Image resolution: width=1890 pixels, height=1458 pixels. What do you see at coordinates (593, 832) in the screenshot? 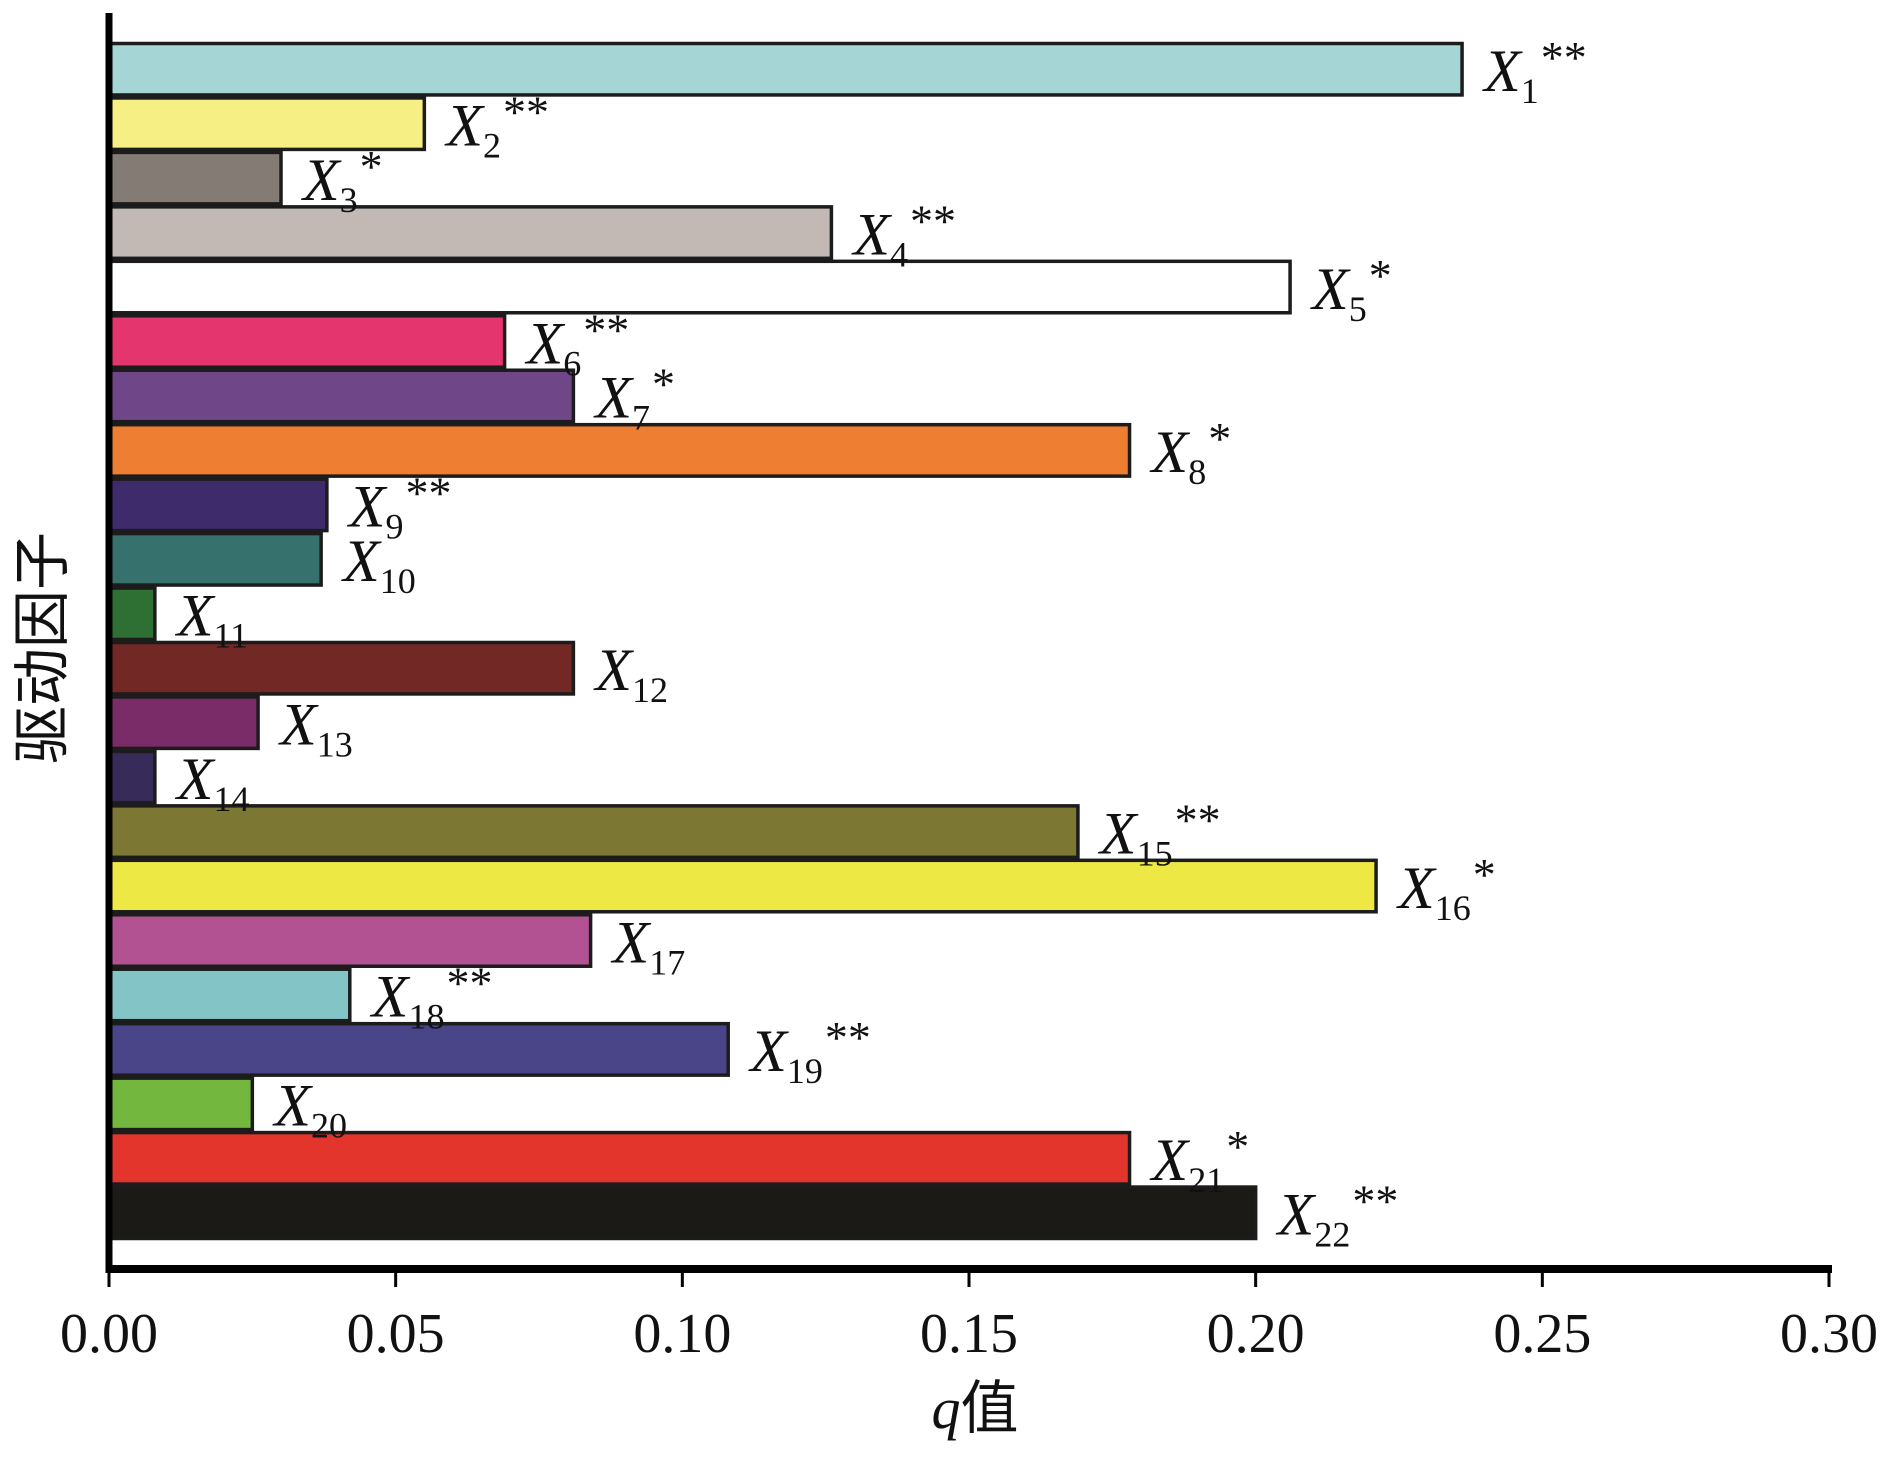
I see `bar-x15` at bounding box center [593, 832].